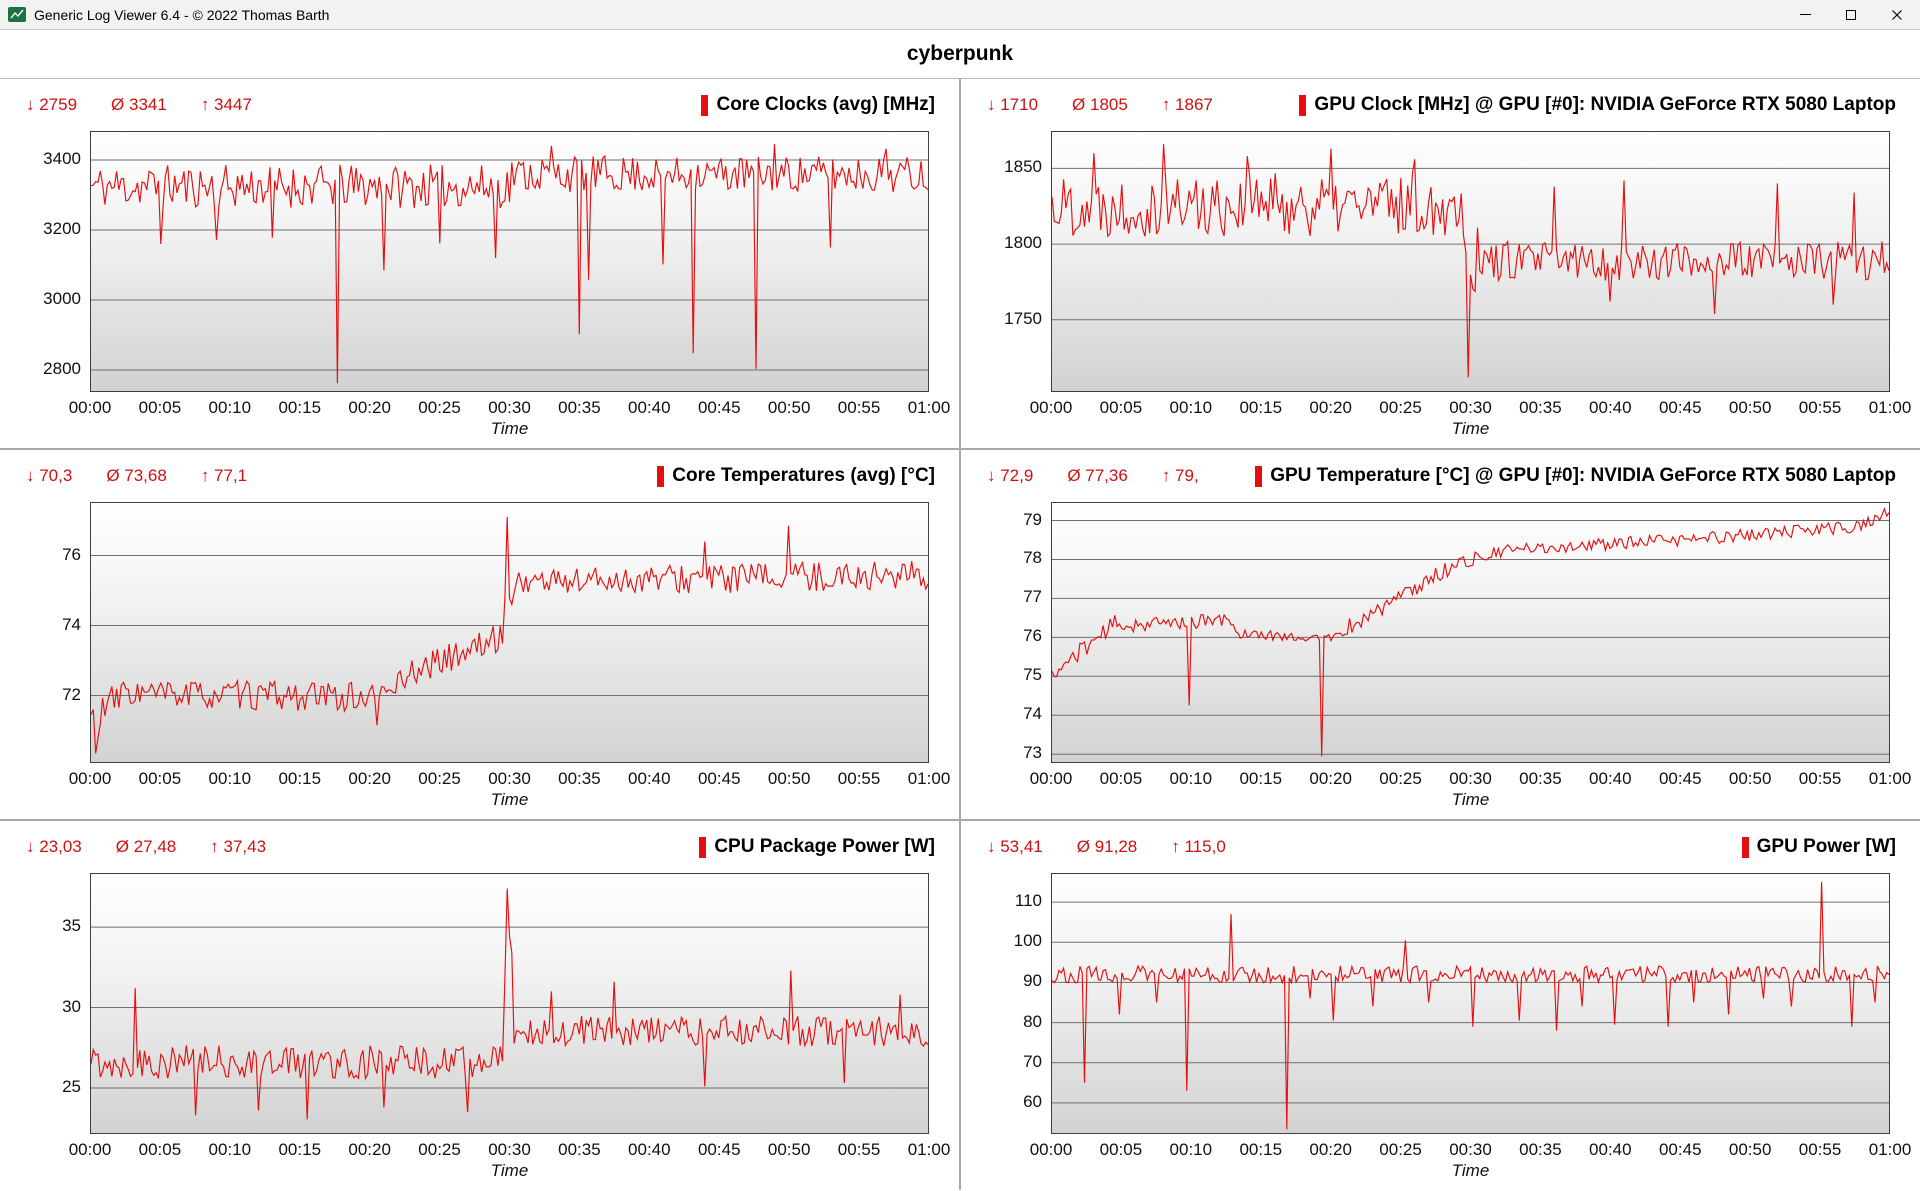 This screenshot has height=1191, width=1920. What do you see at coordinates (146, 847) in the screenshot?
I see `chart-stats: ↓ 23,03 Ø 27,48 ↑ 37,43` at bounding box center [146, 847].